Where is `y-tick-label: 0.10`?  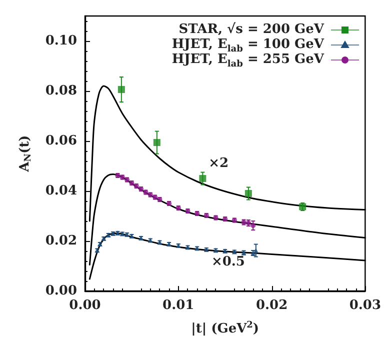
y-tick-label: 0.10 is located at coordinates (61, 41).